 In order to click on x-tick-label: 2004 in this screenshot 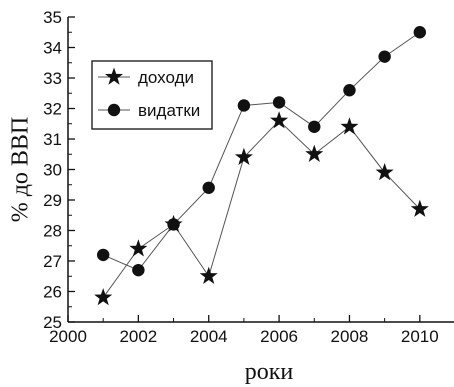, I will do `click(209, 336)`.